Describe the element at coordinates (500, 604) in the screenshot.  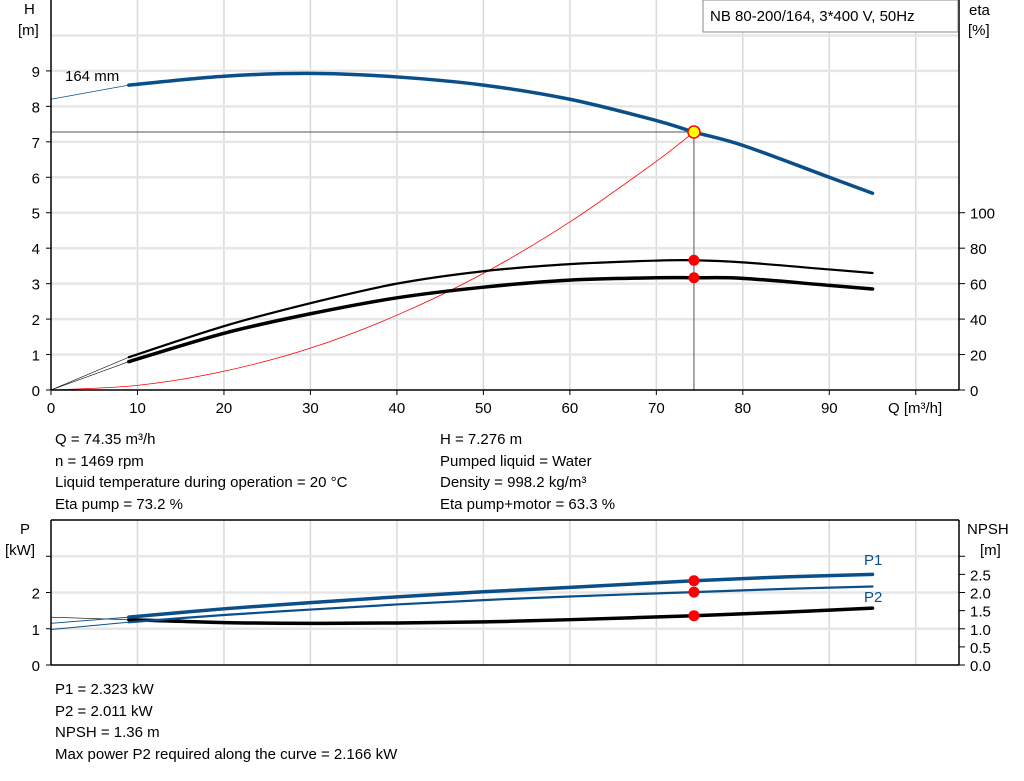
I see `curve-P2` at that location.